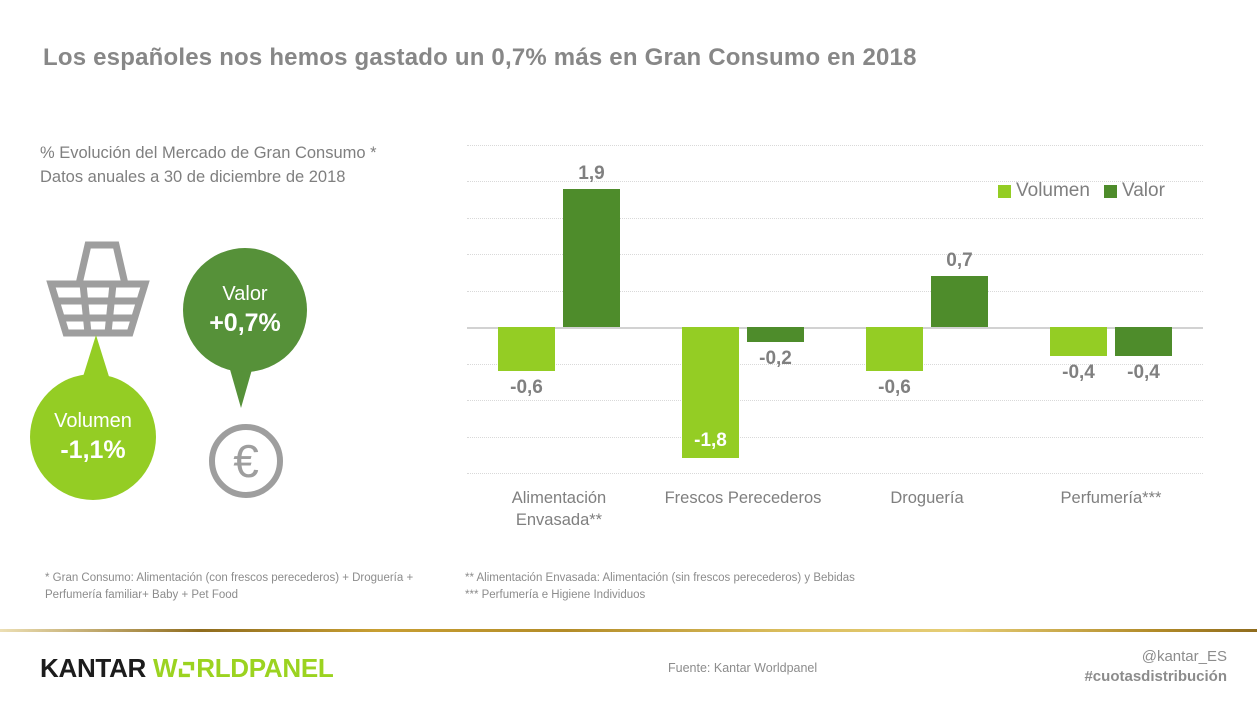 The height and width of the screenshot is (707, 1257). What do you see at coordinates (193, 177) in the screenshot?
I see `subtitle-line-2: Datos anuales a 30 de diciembre de 2018` at bounding box center [193, 177].